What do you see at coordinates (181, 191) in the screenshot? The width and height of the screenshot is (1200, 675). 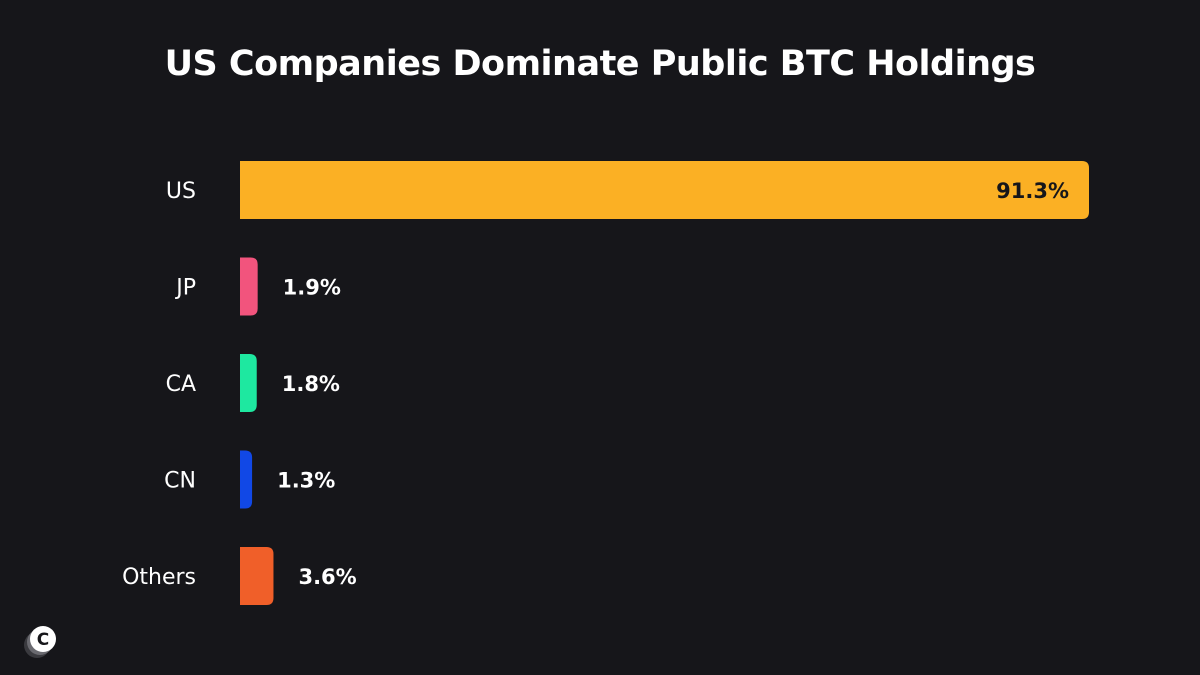 I see `category-label: US` at bounding box center [181, 191].